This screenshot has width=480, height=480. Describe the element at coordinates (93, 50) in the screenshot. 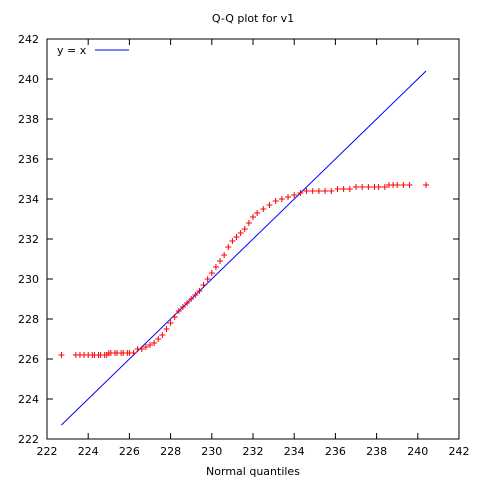

I see `legend: y = x` at that location.